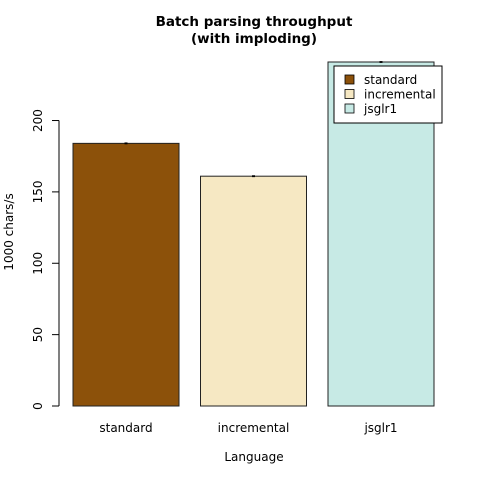  What do you see at coordinates (126, 143) in the screenshot?
I see `error-bar-standard` at bounding box center [126, 143].